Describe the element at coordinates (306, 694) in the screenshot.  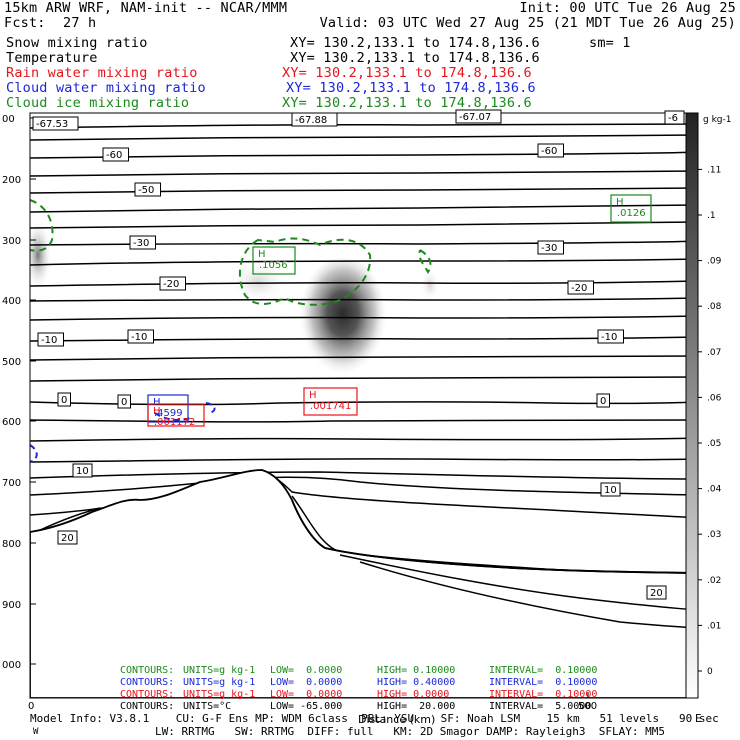
I see `contour-info-low-2: LOW= 0.0000` at that location.